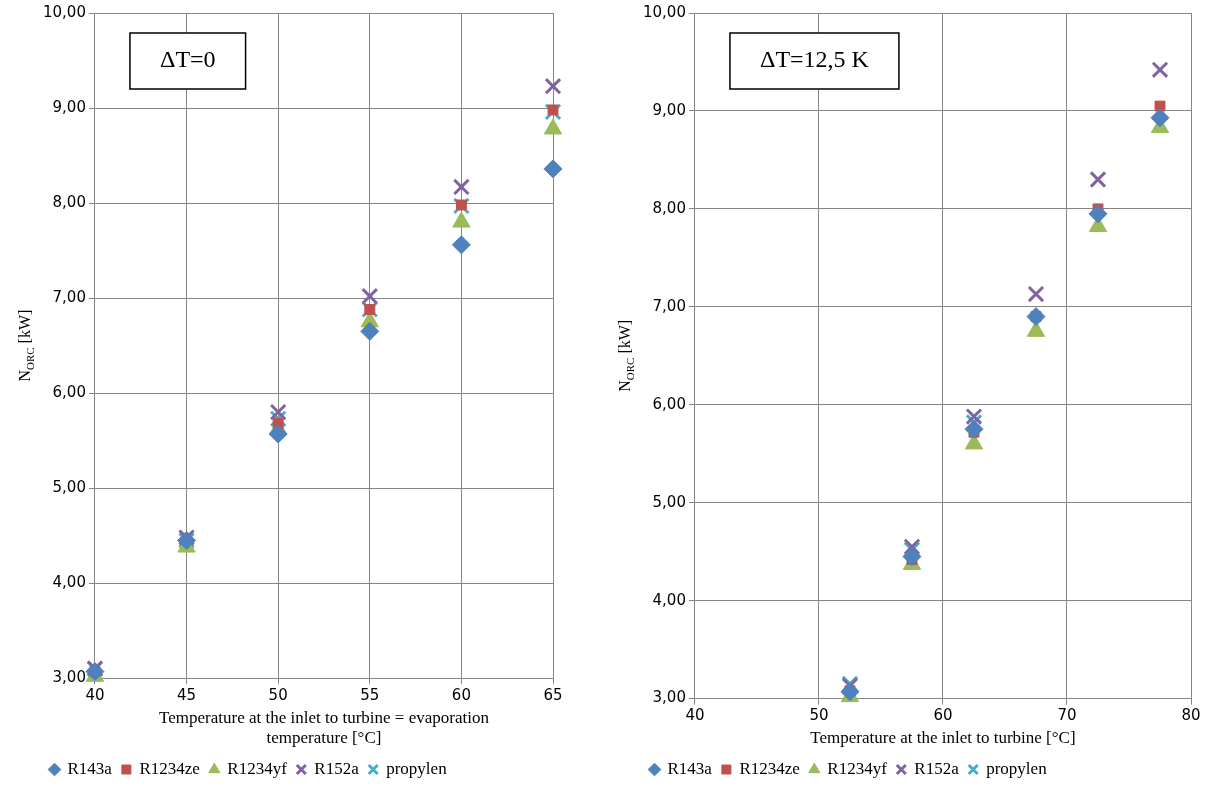 This screenshot has height=792, width=1213. I want to click on x-tick-label: 70, so click(1067, 715).